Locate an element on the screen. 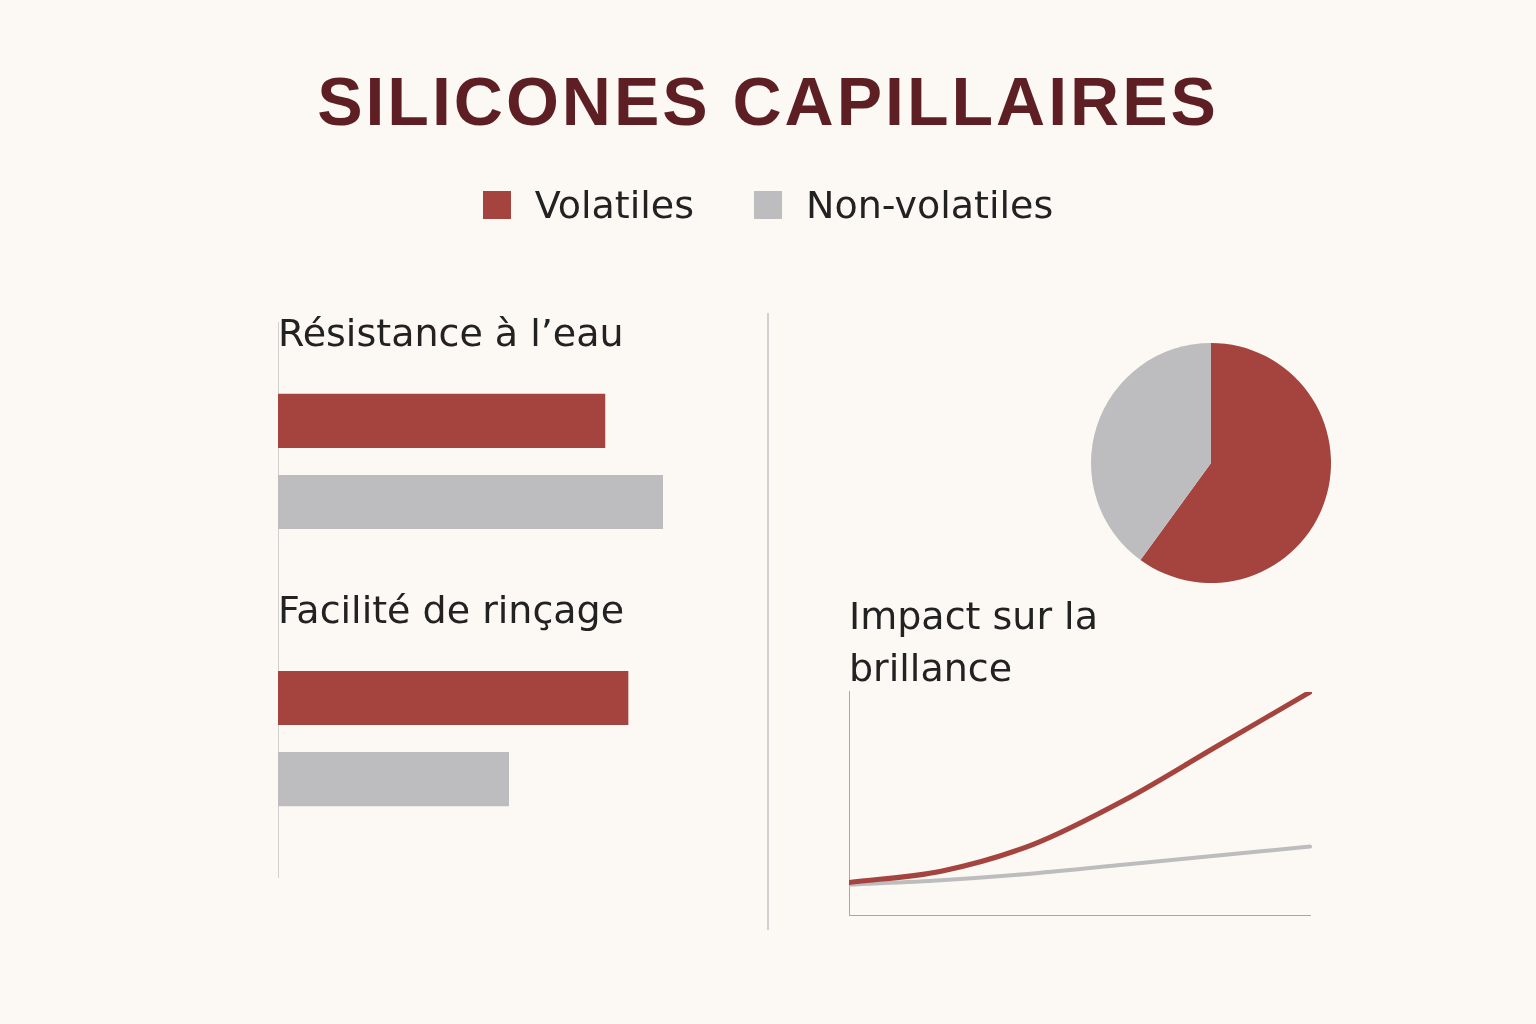  text: SILICONES CAPILLAIRES is located at coordinates (768, 101).